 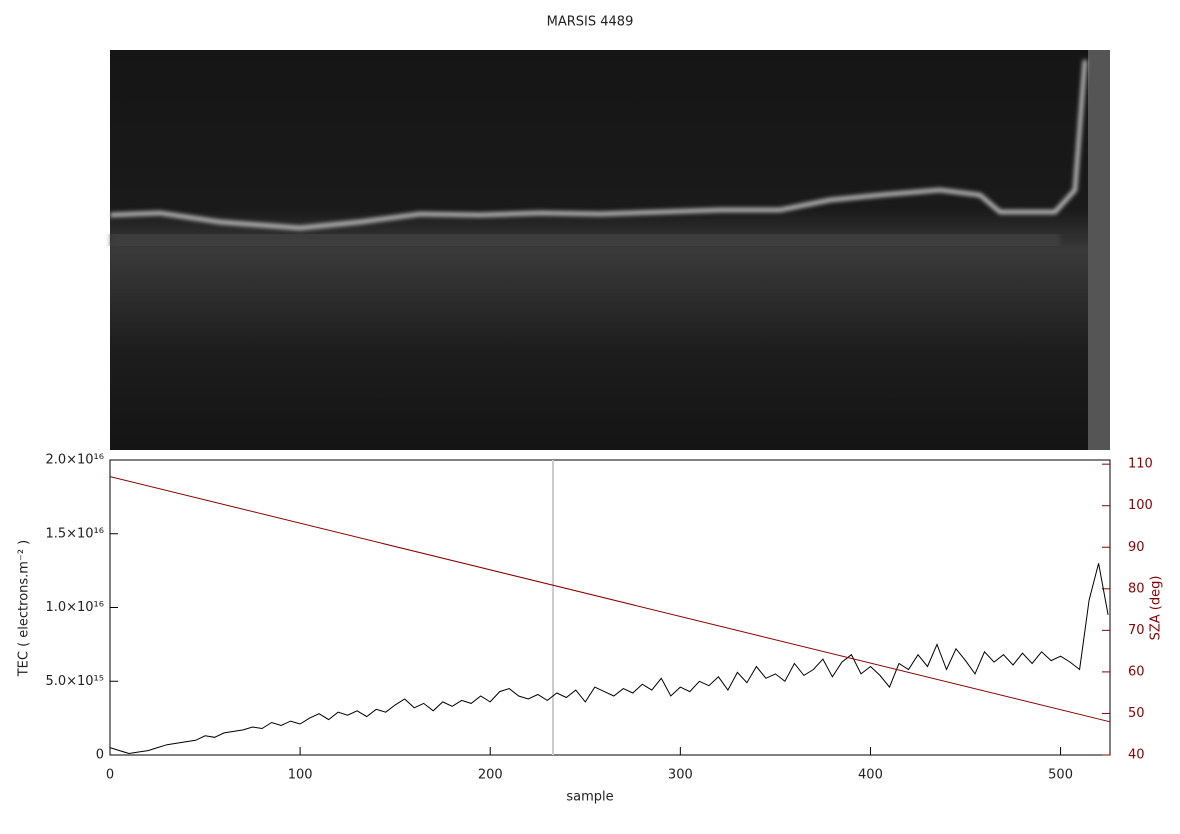 I want to click on x-tick-label: 0, so click(x=110, y=775).